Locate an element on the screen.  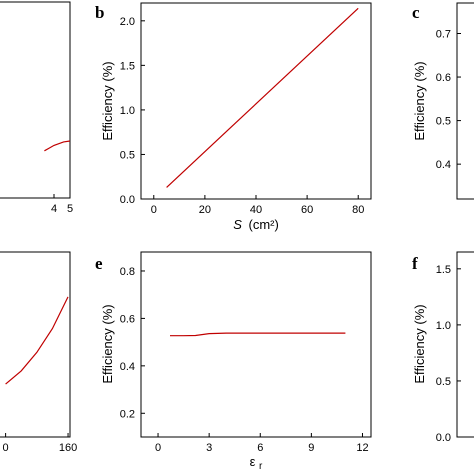
panel-b-xtick-label: 20 is located at coordinates (205, 210).